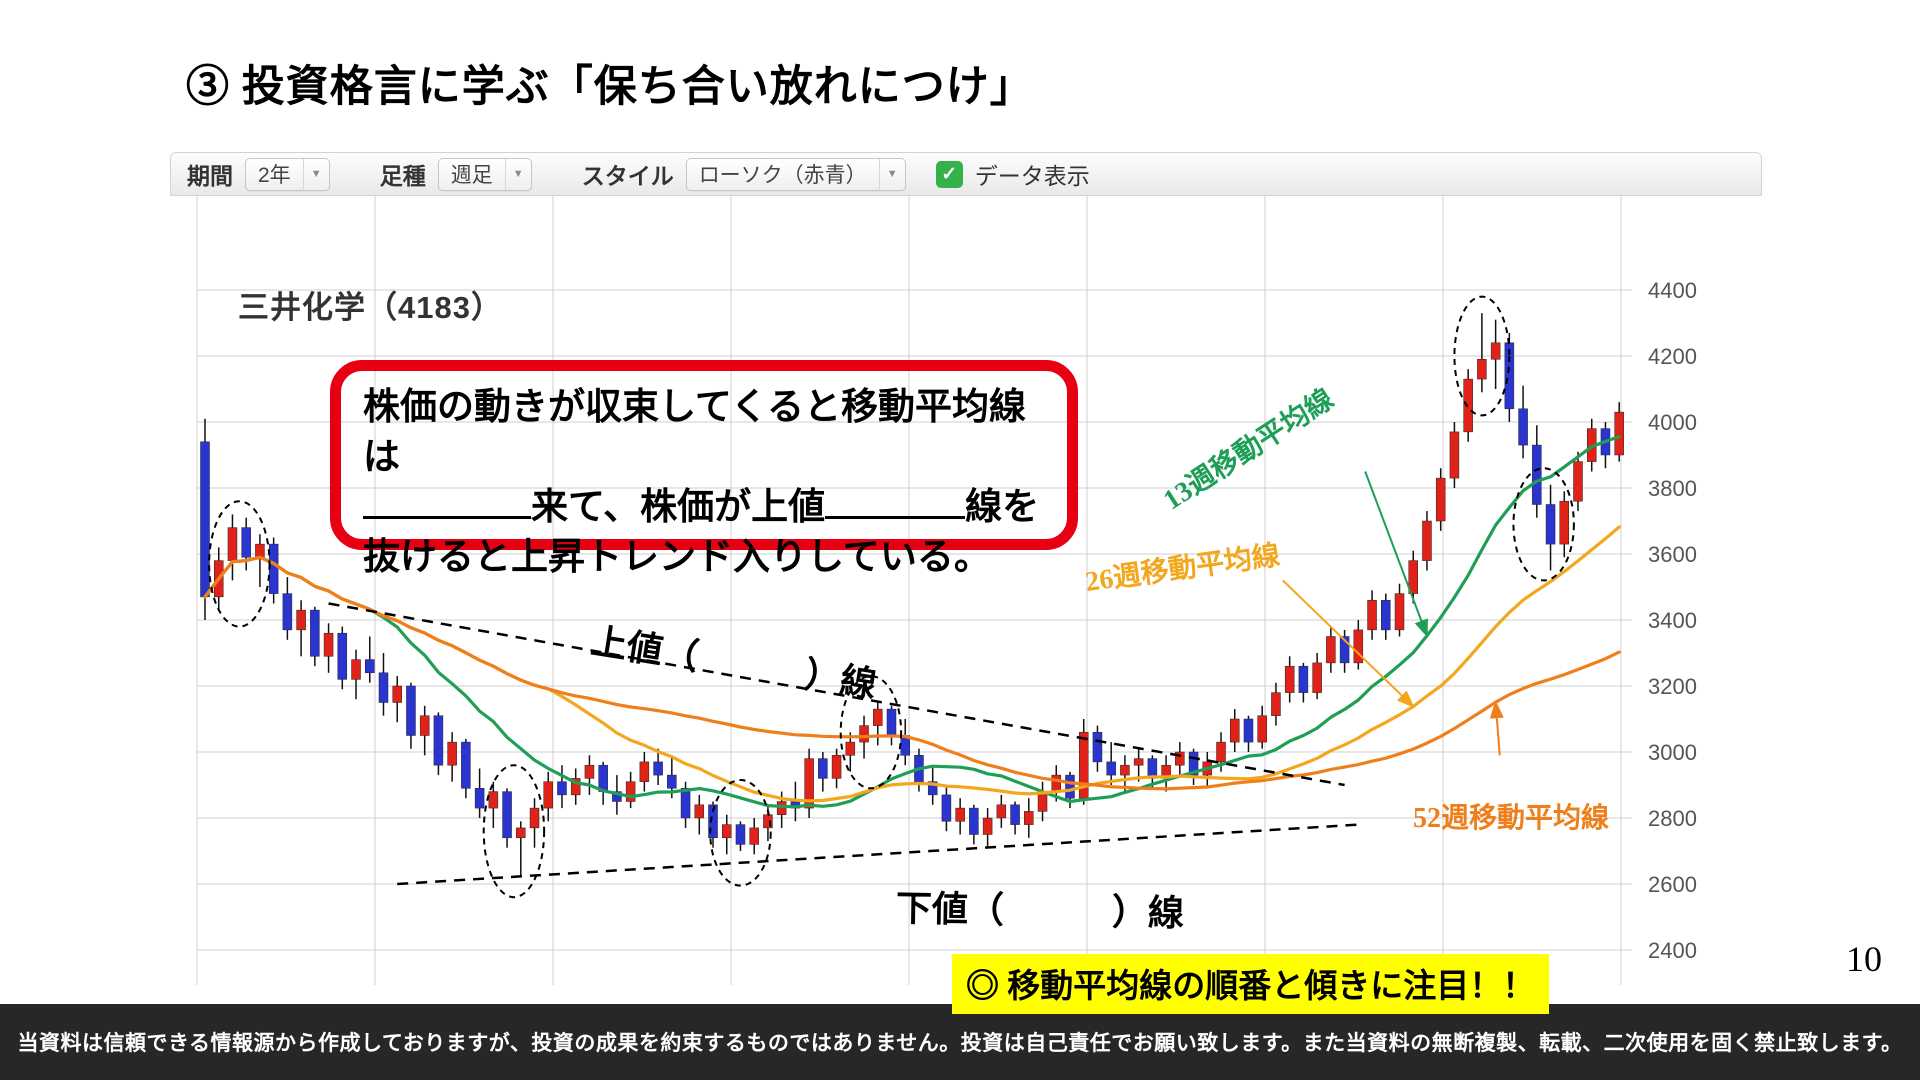  Describe the element at coordinates (610, 87) in the screenshot. I see `slide-title: ③ 投資格言に学ぶ「保ち合い放れにつけ」` at that location.